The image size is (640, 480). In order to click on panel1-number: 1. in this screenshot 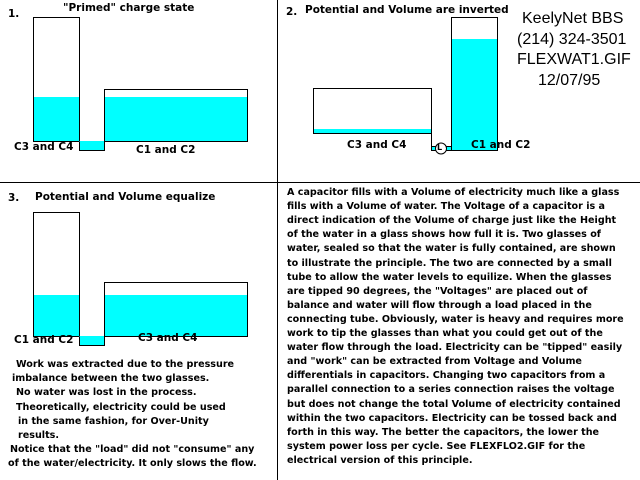, I will do `click(14, 14)`.